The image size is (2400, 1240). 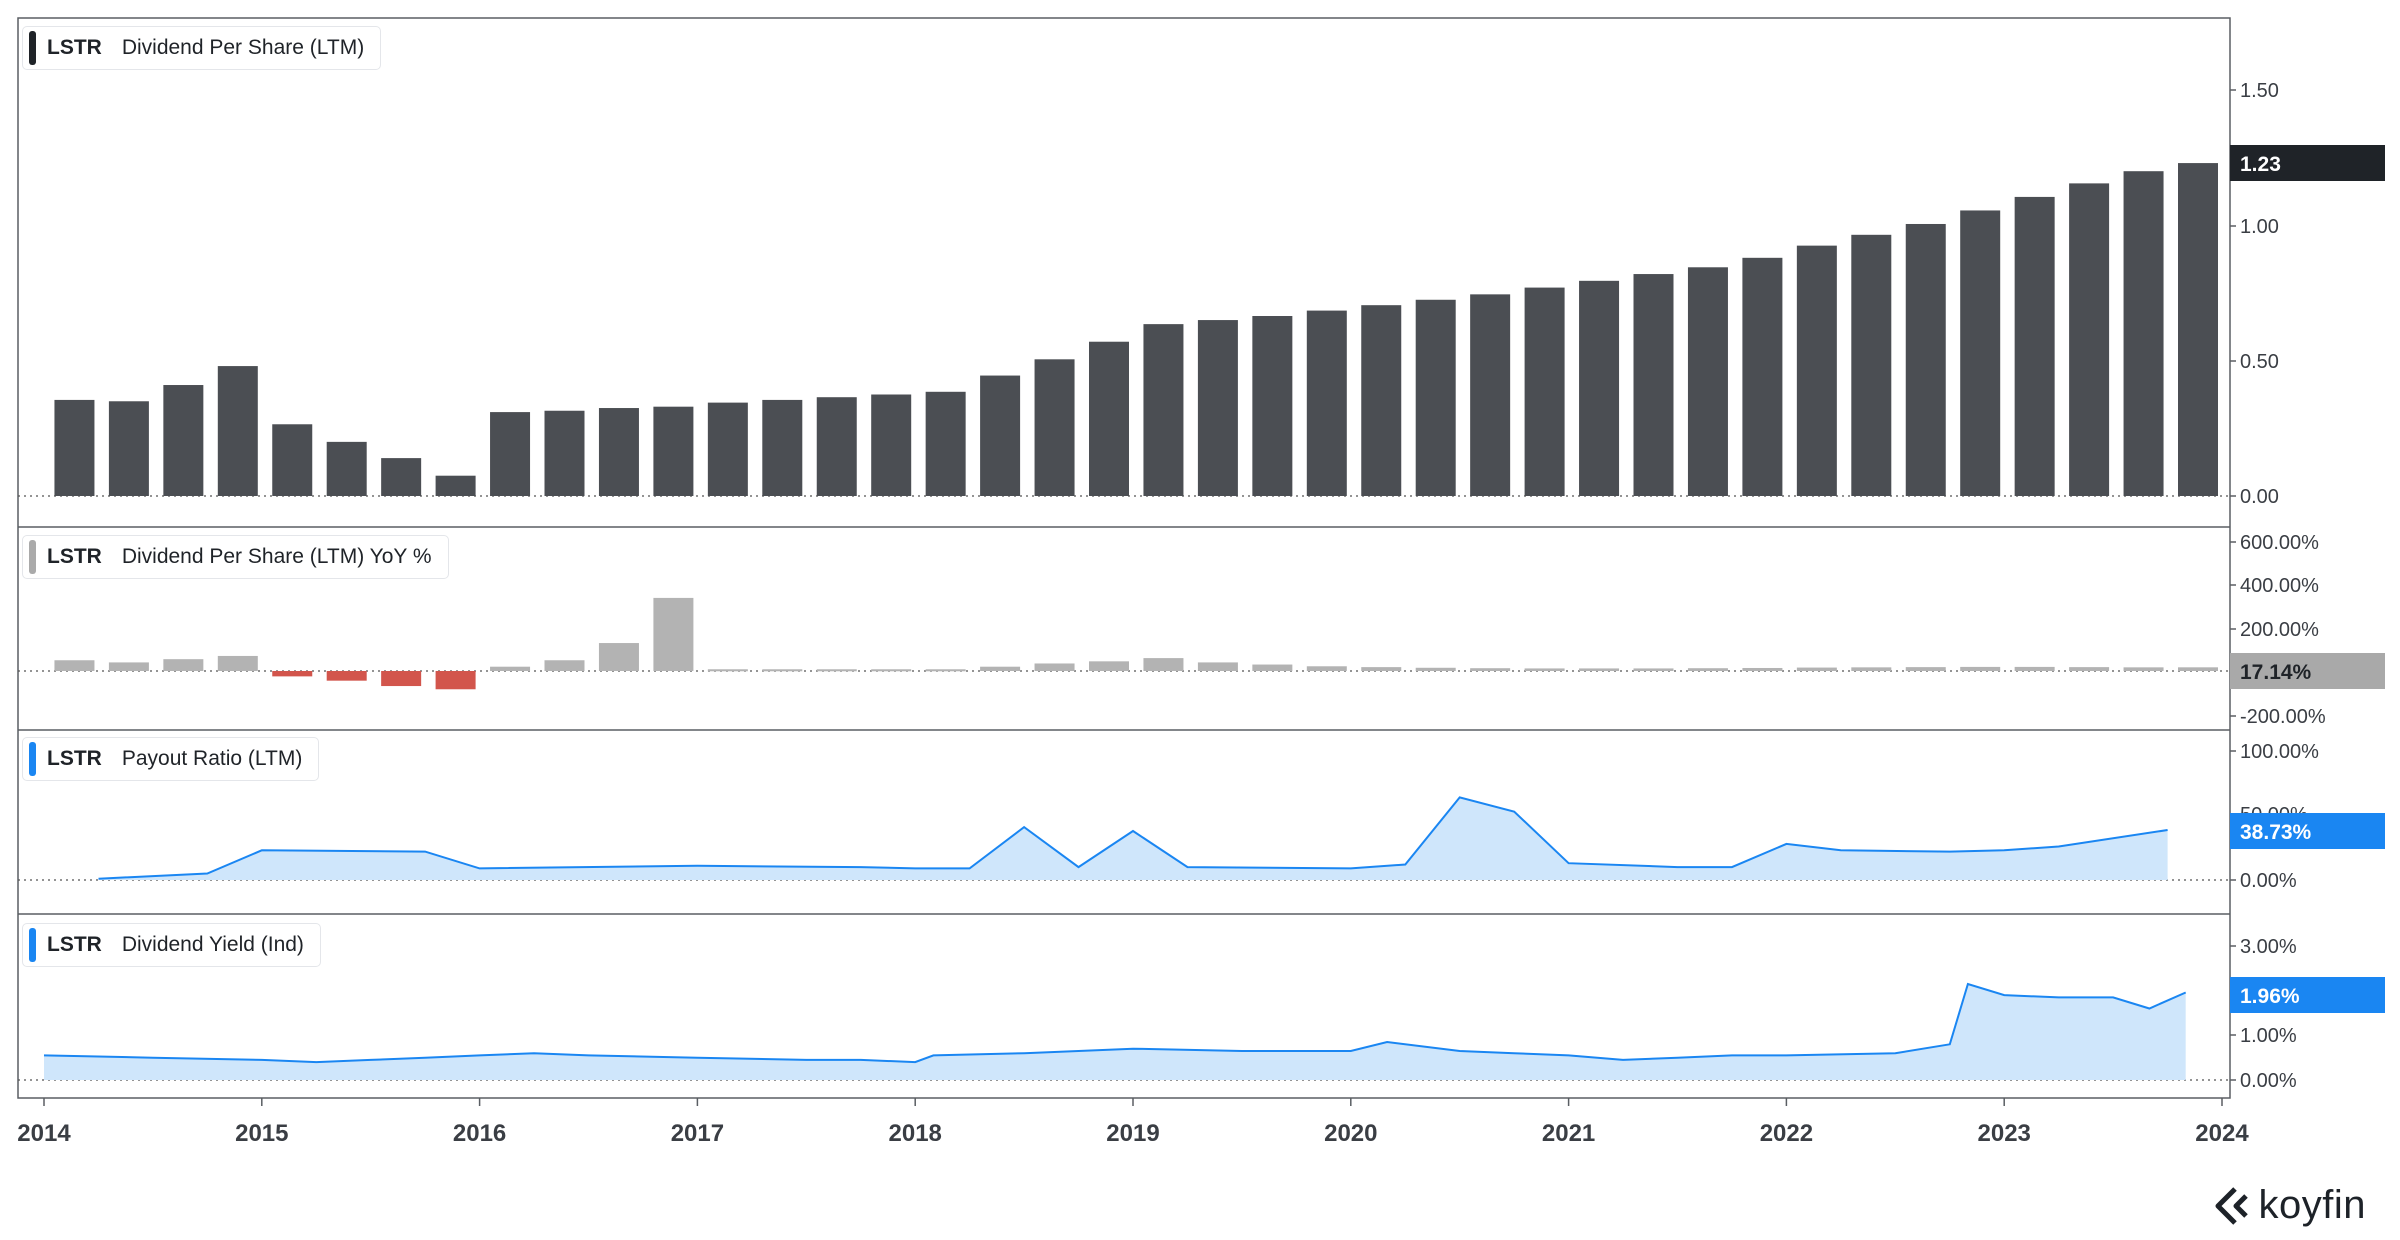 I want to click on current-value-label: 38.73%, so click(x=2276, y=832).